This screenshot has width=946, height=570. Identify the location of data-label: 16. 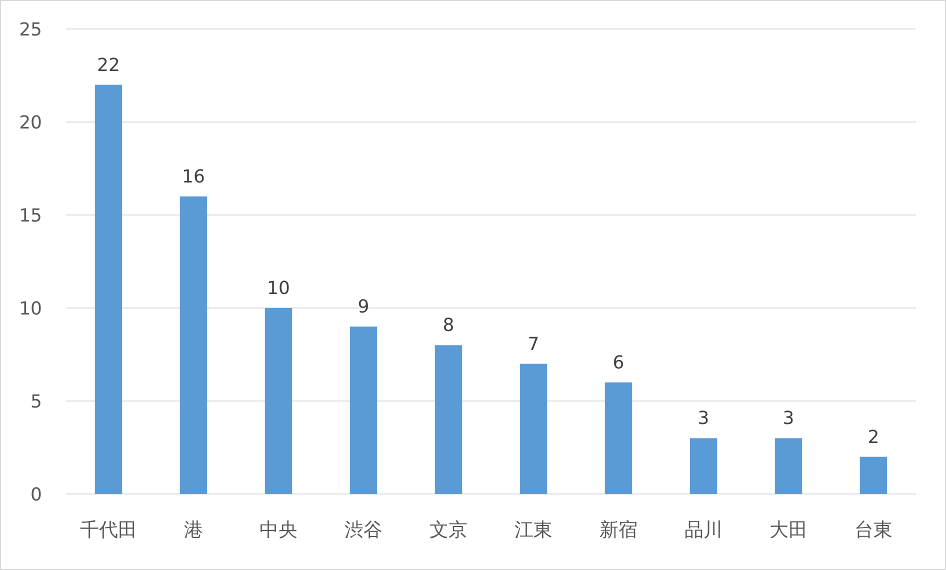
(193, 177).